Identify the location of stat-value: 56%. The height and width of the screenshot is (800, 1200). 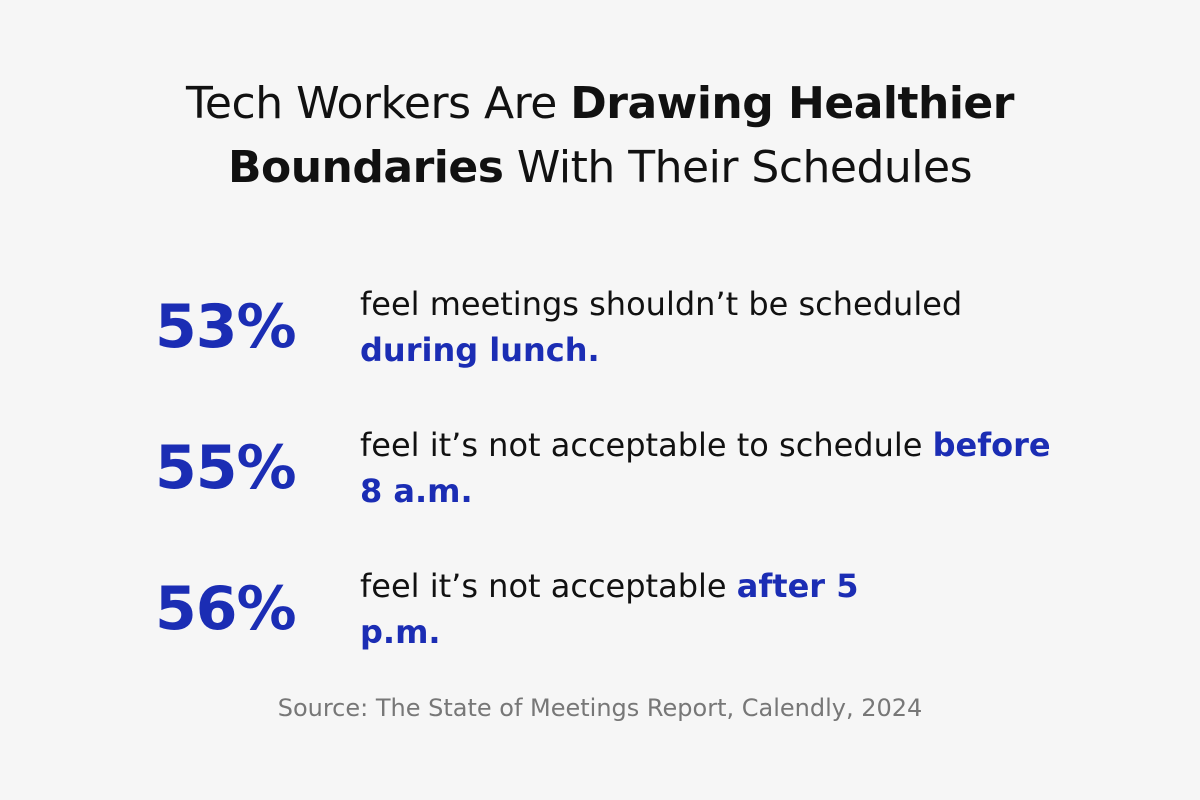
(226, 608).